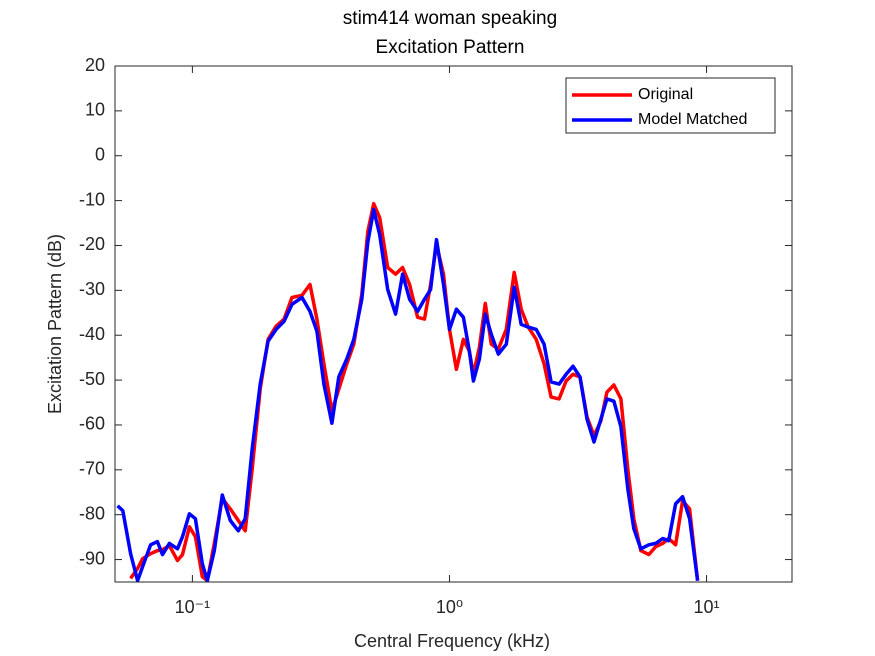 The height and width of the screenshot is (656, 875). Describe the element at coordinates (665, 94) in the screenshot. I see `legend-label: Original` at that location.